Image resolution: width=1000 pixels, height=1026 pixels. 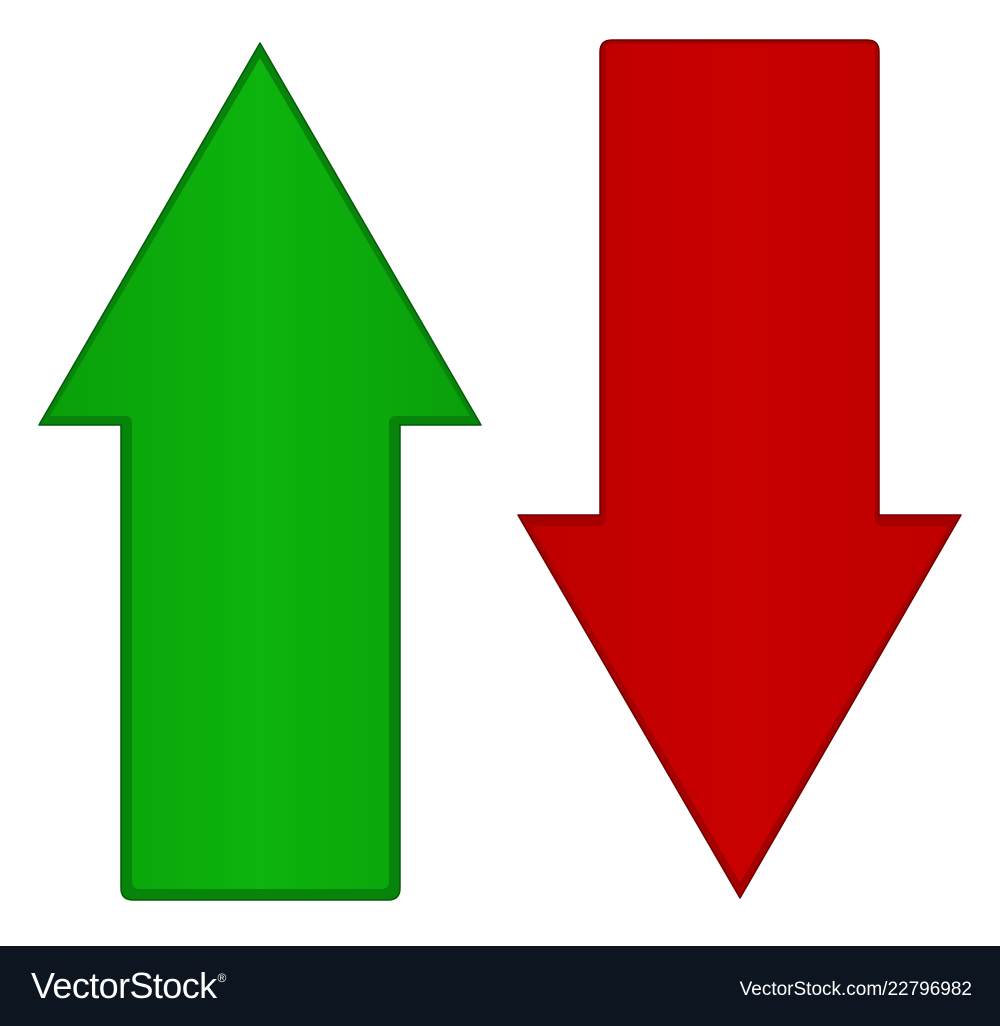 I want to click on image-id-label: VectorStock.com/22796982, so click(x=855, y=989).